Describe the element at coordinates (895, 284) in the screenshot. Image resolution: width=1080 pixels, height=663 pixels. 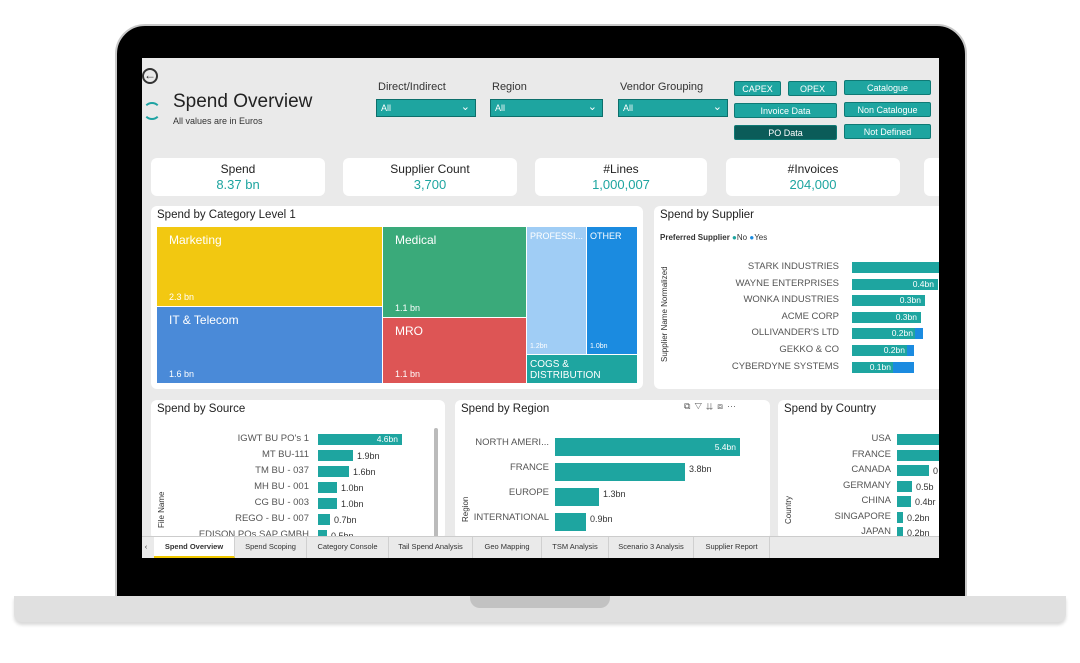
I see `supplier-bar: 0.4bn` at that location.